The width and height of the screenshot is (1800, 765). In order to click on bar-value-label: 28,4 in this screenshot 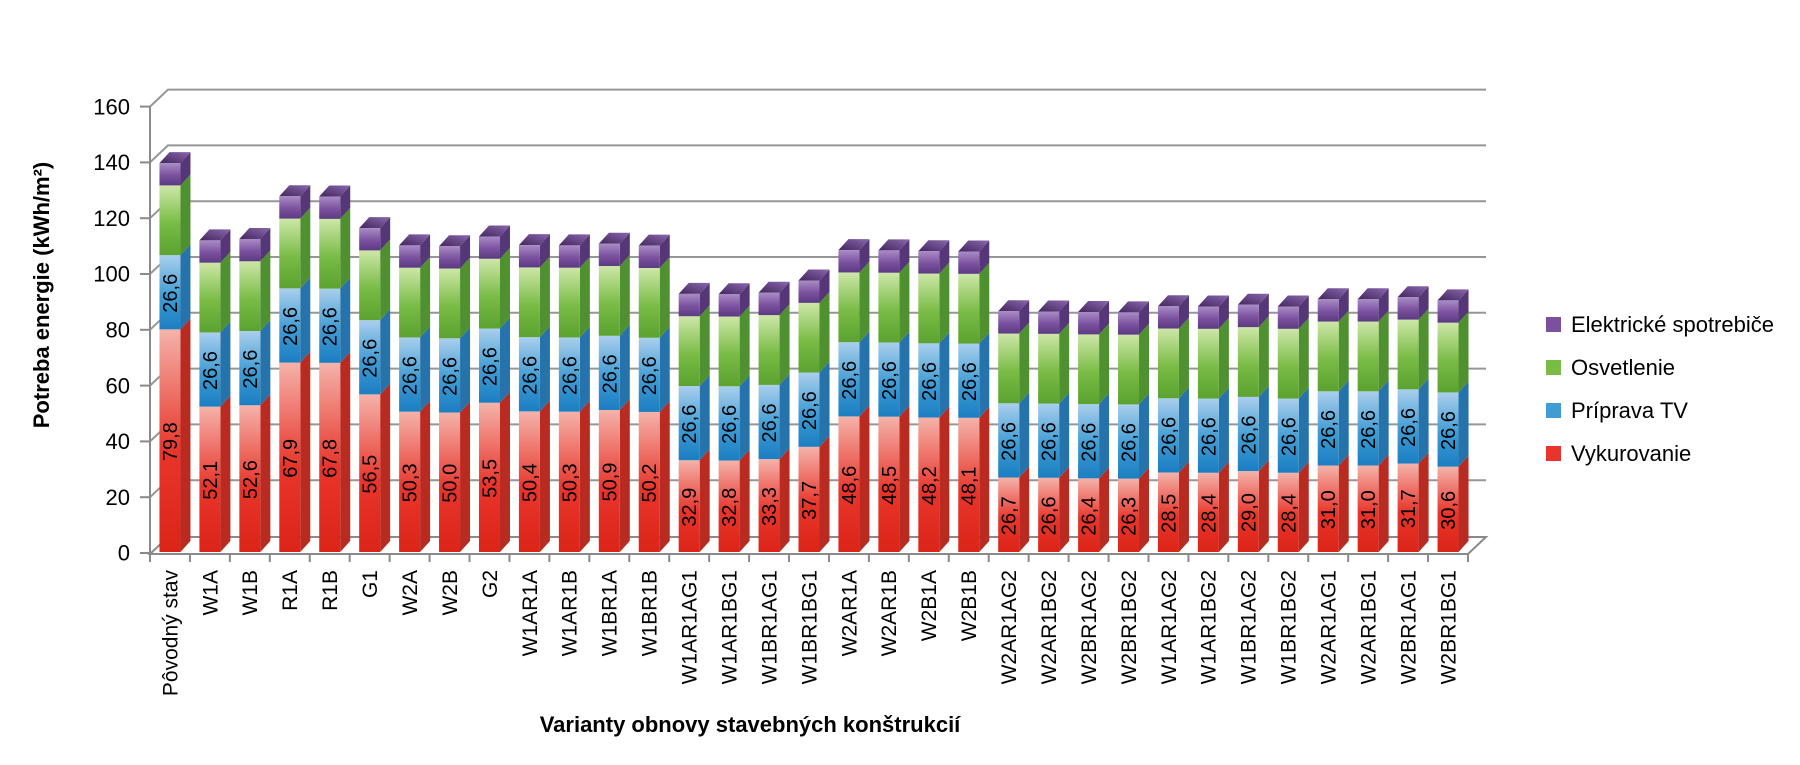, I will do `click(1289, 513)`.